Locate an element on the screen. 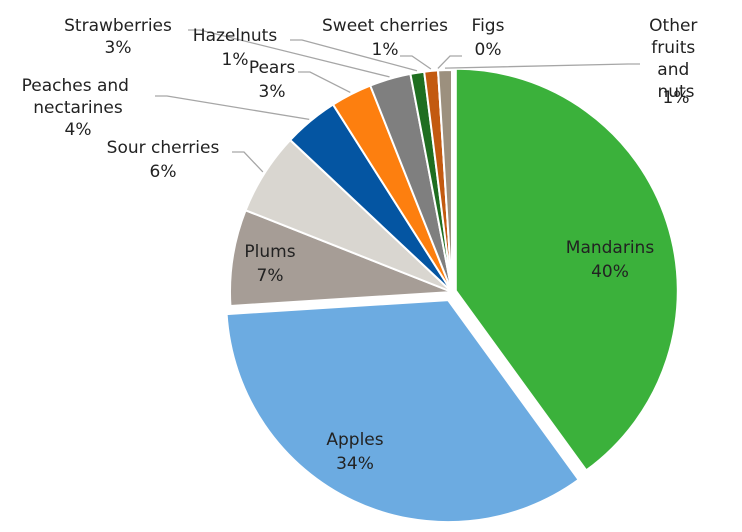 This screenshot has width=742, height=532. value-label: 34% is located at coordinates (355, 464).